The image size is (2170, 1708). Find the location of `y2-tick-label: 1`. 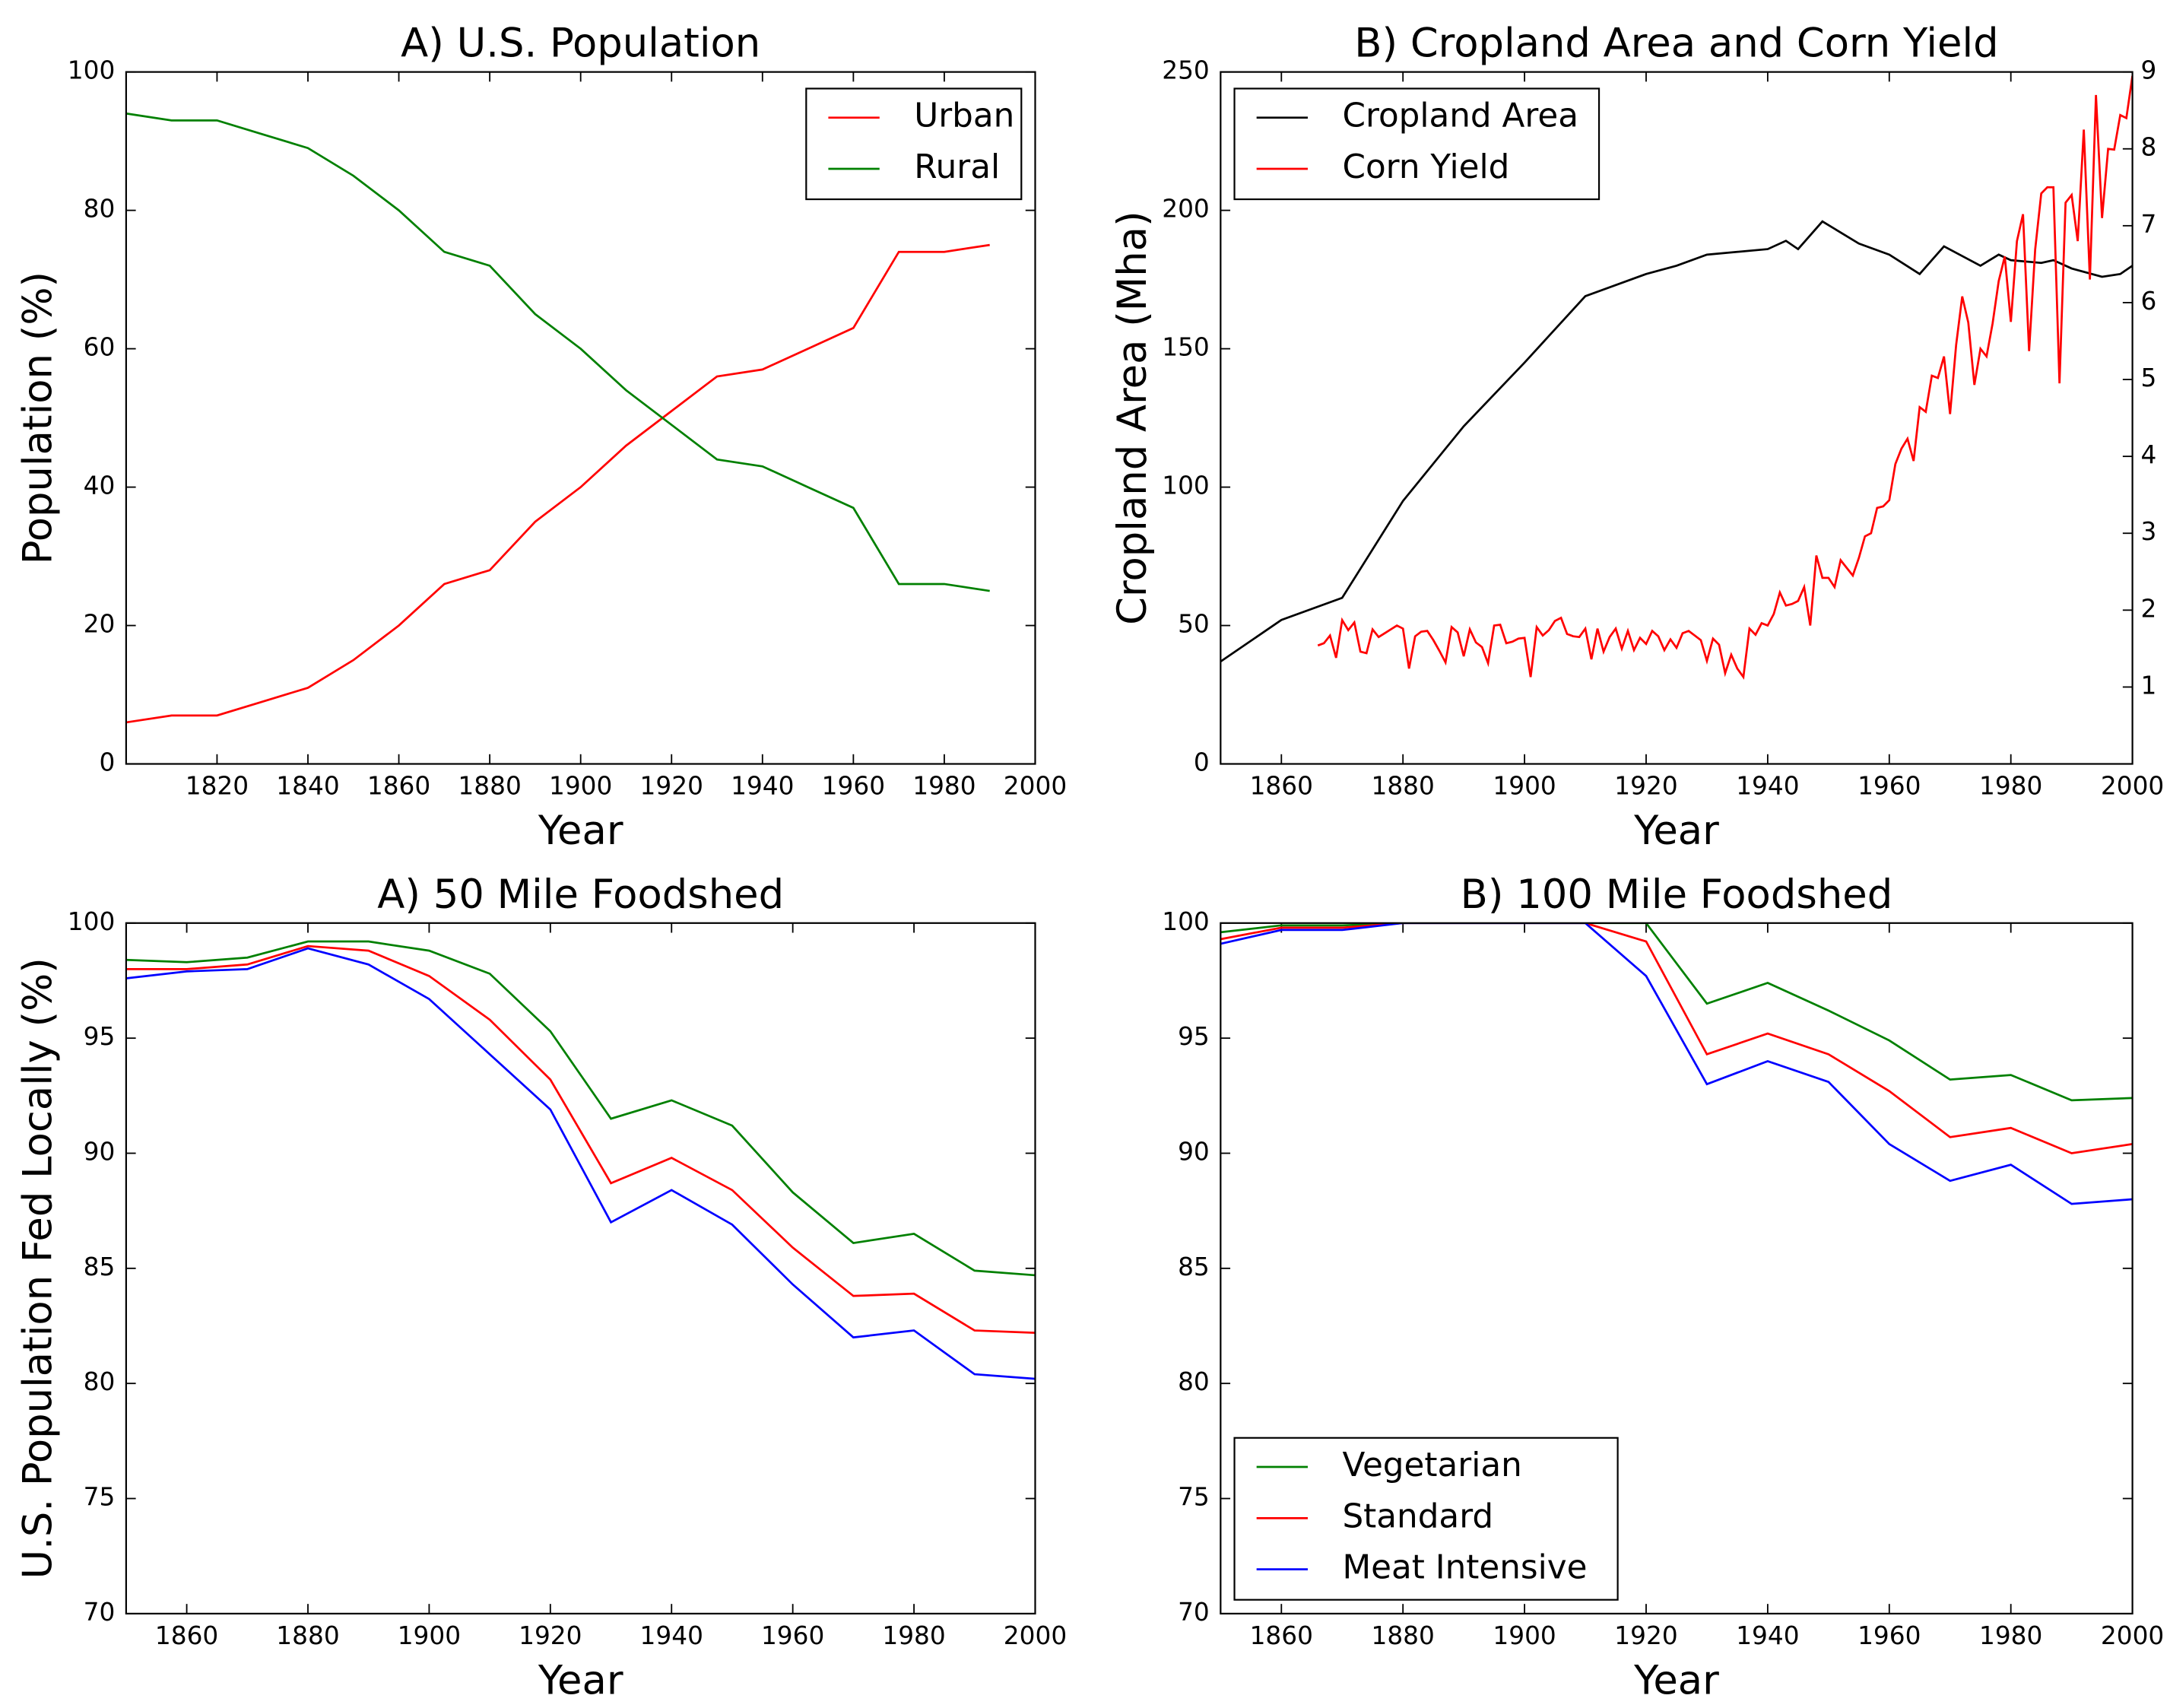

y2-tick-label: 1 is located at coordinates (2149, 686).